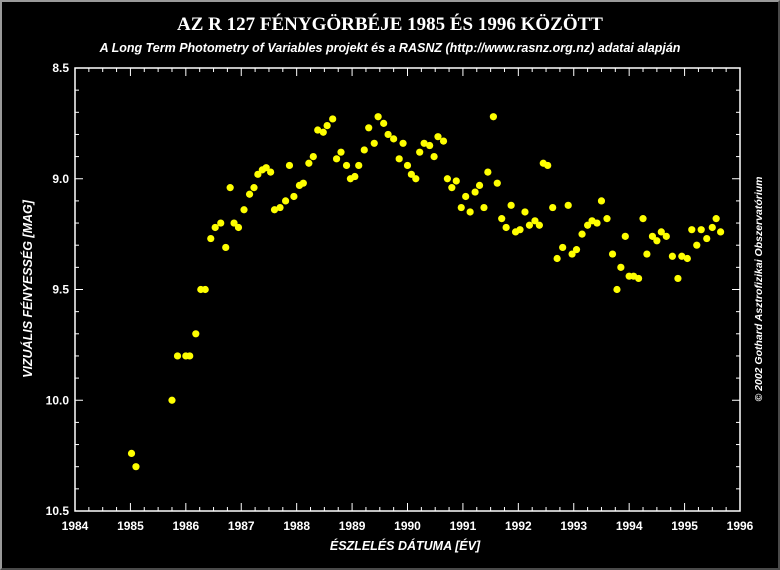 The height and width of the screenshot is (570, 780). What do you see at coordinates (60, 290) in the screenshot?
I see `y-tick-label: 9.5` at bounding box center [60, 290].